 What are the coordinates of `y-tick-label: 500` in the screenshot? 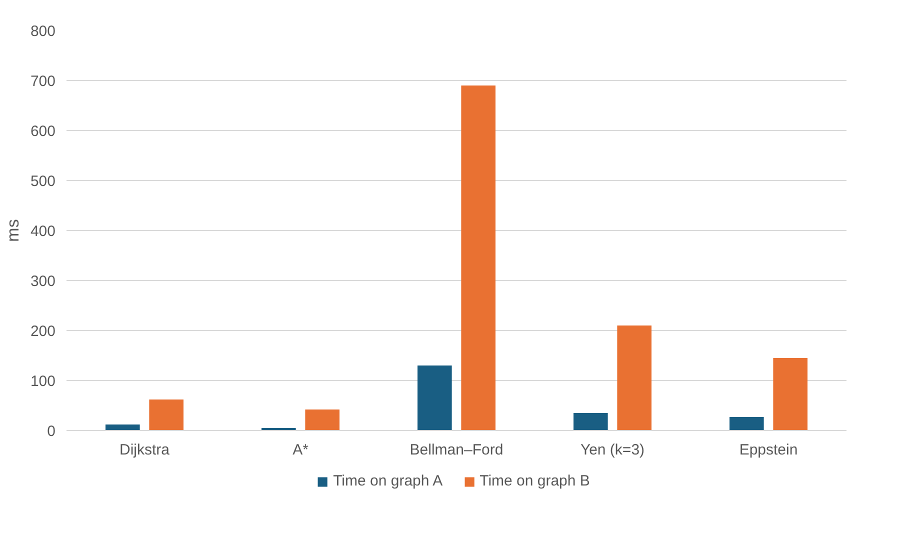 It's located at (43, 181).